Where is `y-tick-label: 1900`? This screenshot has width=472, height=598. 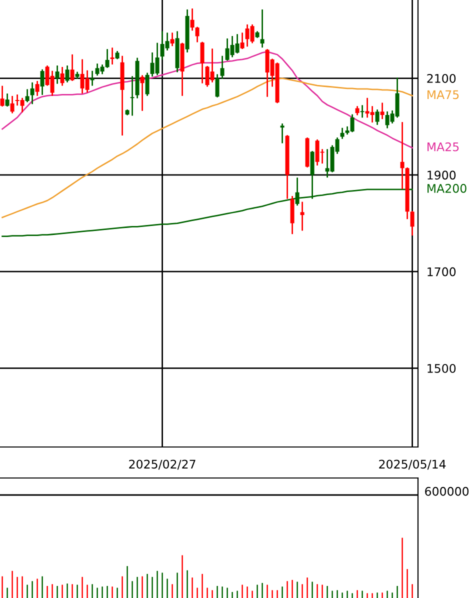
y-tick-label: 1900 is located at coordinates (442, 175).